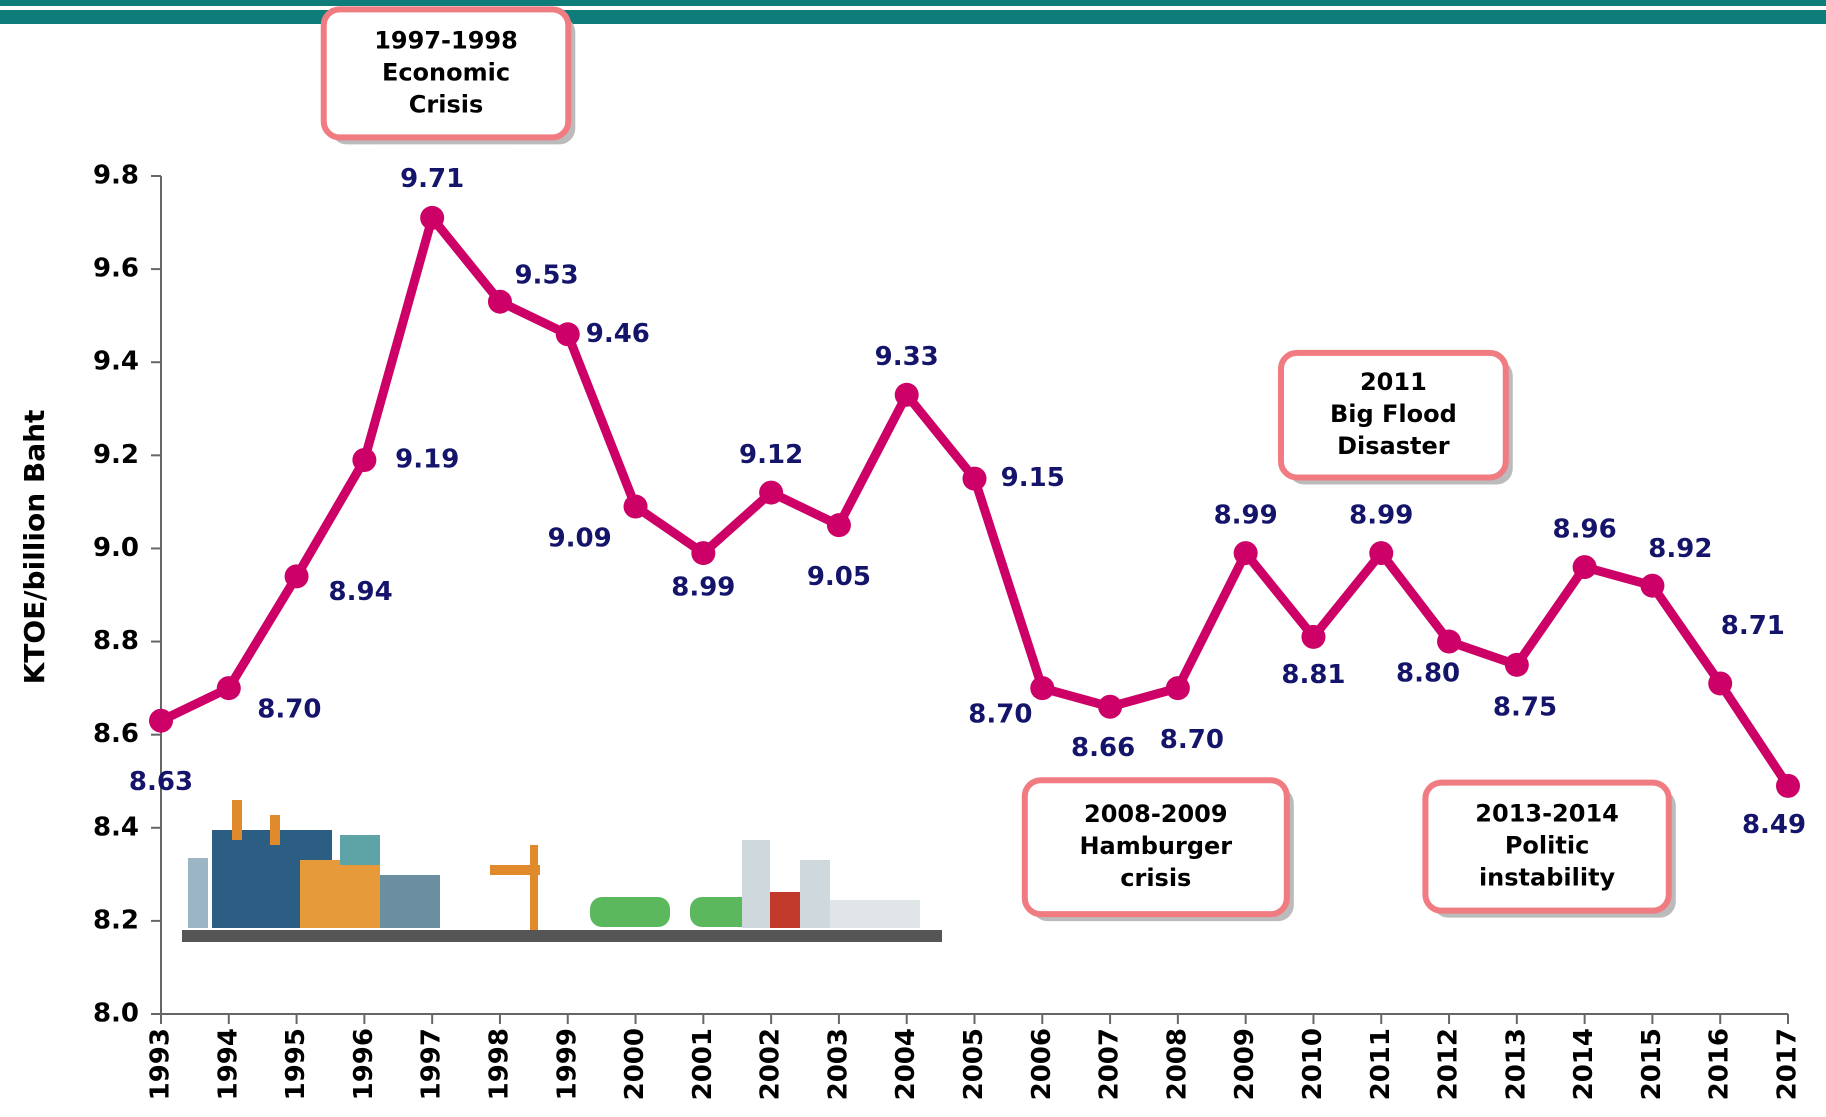 This screenshot has width=1826, height=1117. I want to click on data-label: 8.81, so click(1313, 675).